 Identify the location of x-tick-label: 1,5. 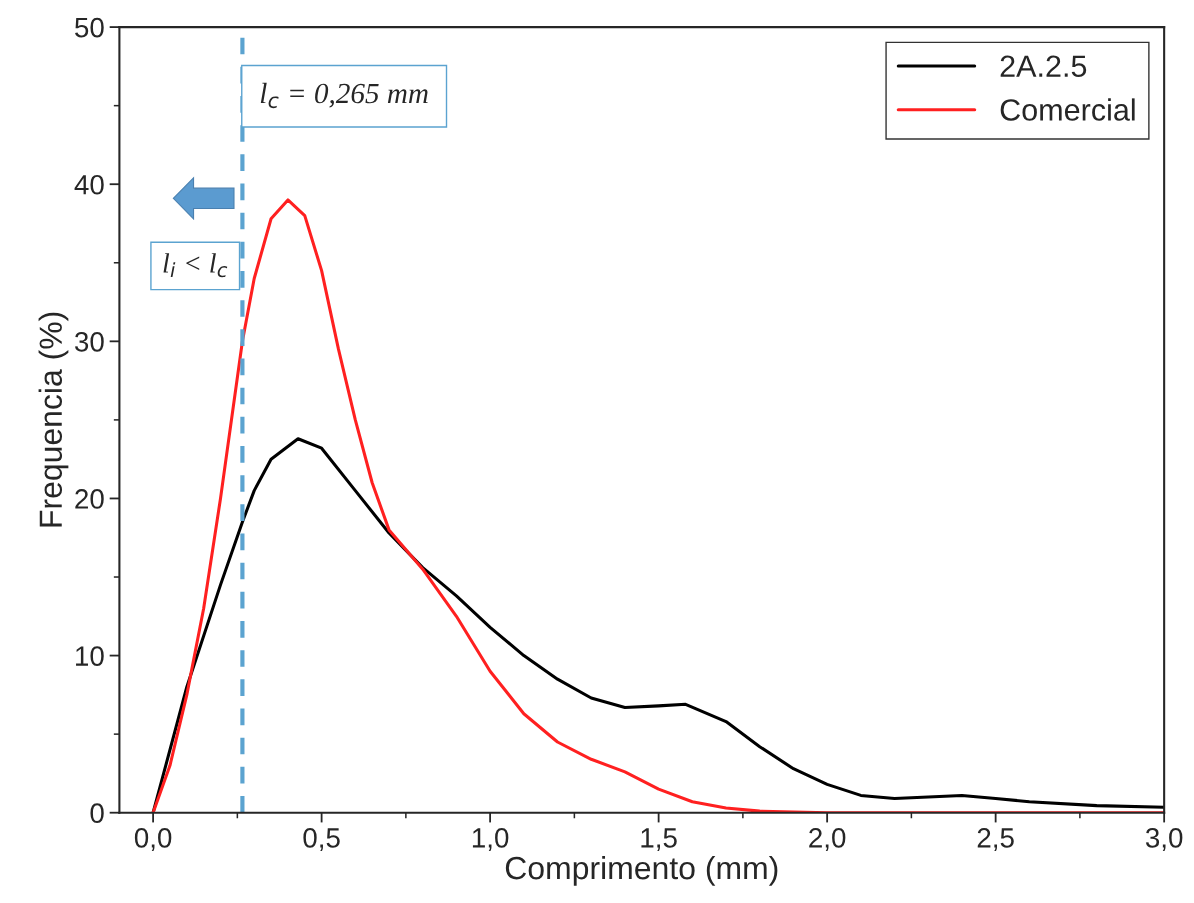
(659, 839).